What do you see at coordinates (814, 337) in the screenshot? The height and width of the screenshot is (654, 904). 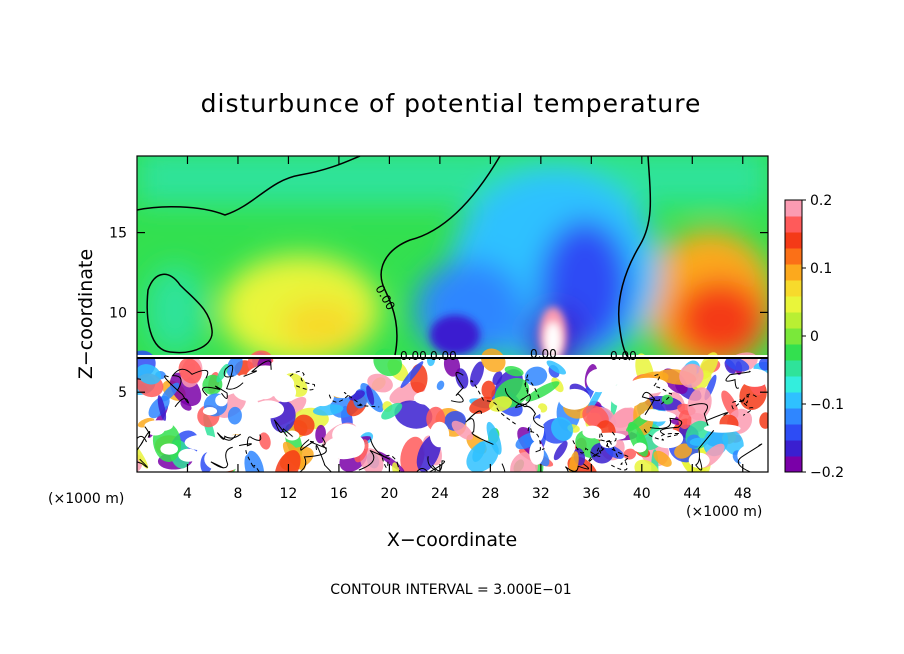 I see `colorbar-tick-label: 0` at bounding box center [814, 337].